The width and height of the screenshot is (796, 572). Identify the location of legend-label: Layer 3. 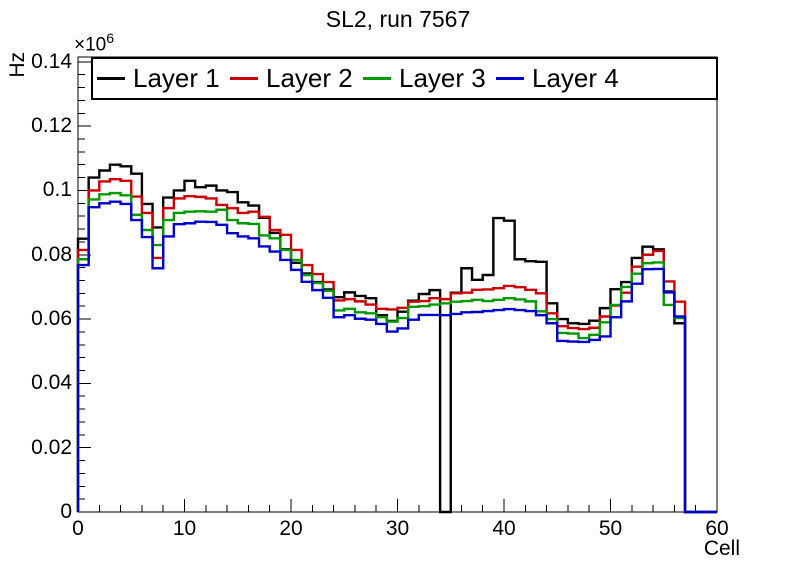
(442, 78).